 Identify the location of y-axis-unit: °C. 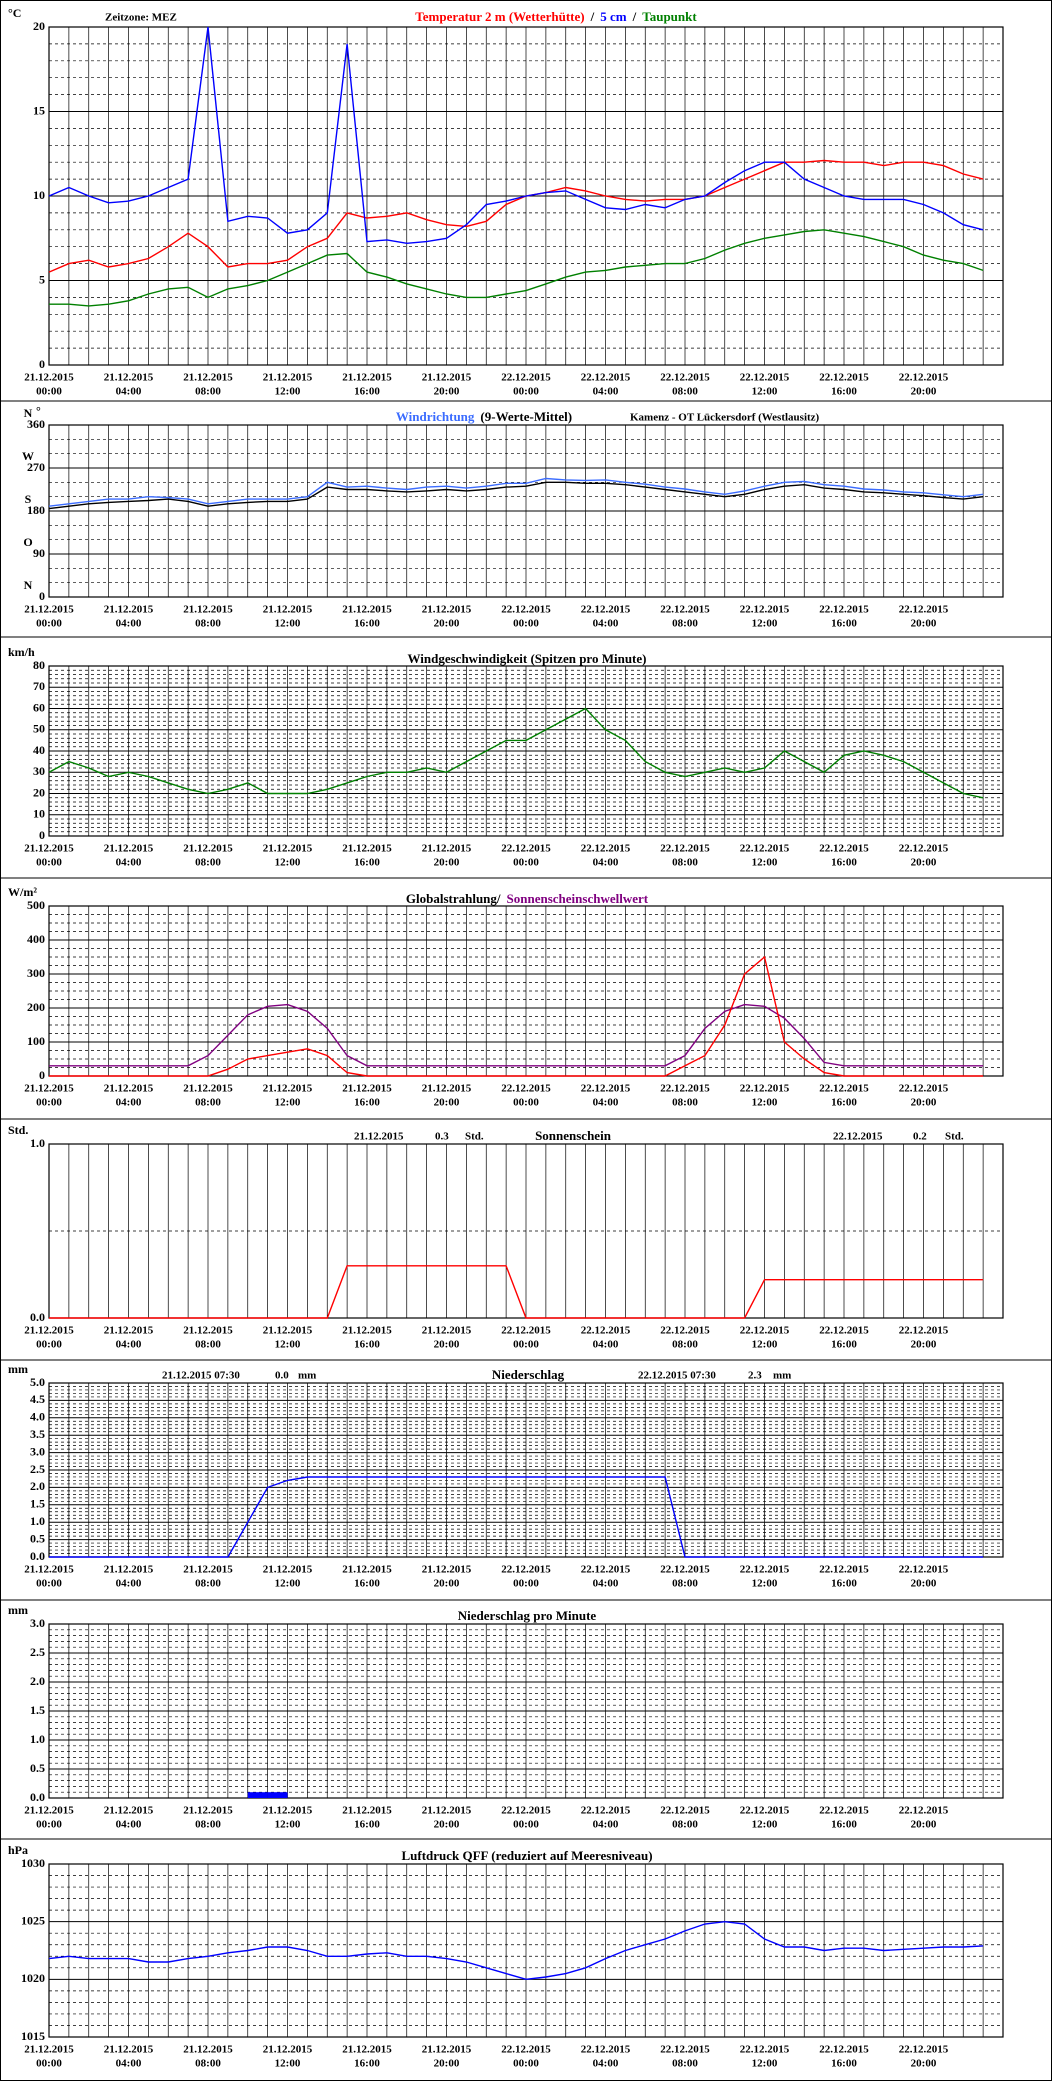
(14, 13).